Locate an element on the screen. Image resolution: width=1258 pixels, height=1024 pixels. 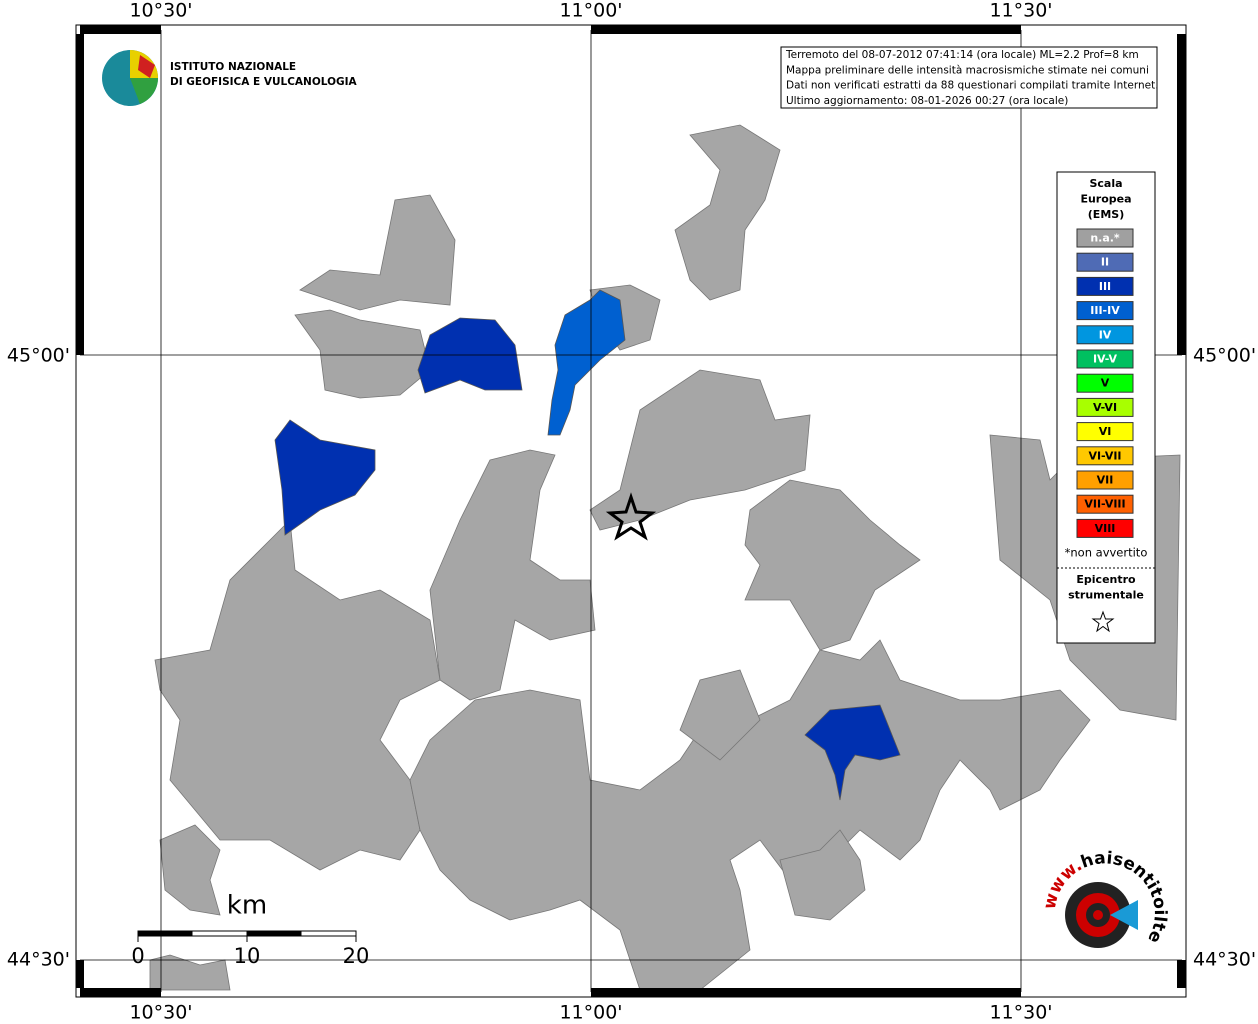
logo-text: ISTITUTO NAZIONALE is located at coordinates (233, 67).